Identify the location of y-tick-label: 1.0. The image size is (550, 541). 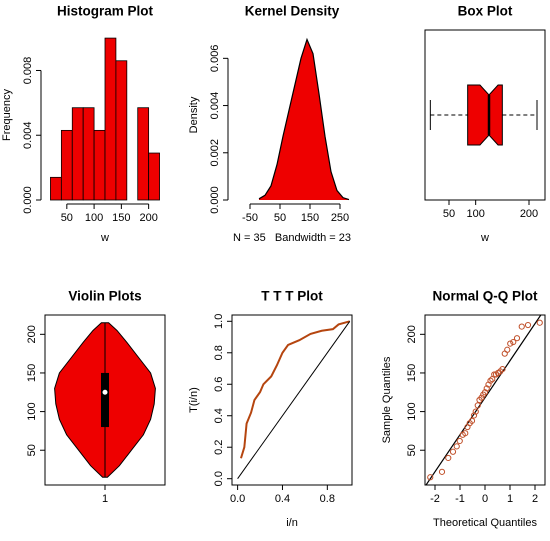
(219, 321).